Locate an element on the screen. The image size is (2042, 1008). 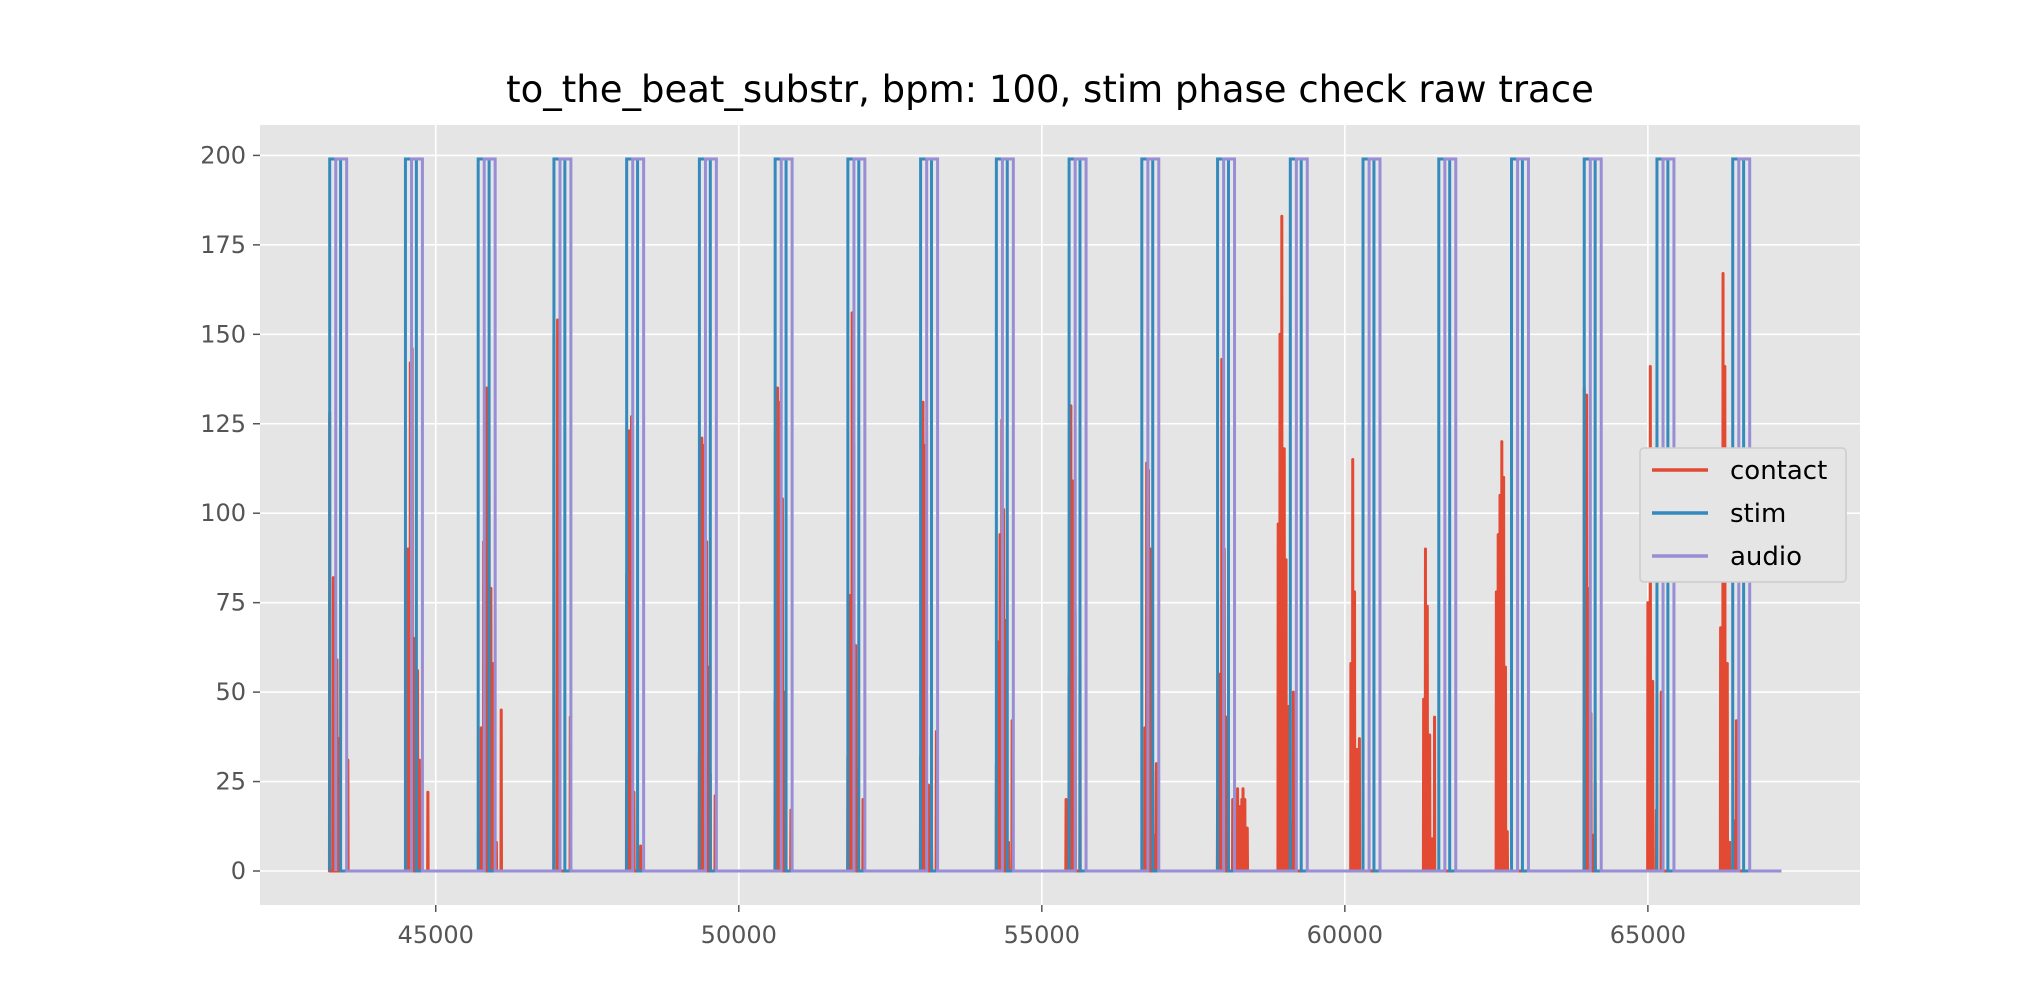
y-tick-label: 125 is located at coordinates (223, 424).